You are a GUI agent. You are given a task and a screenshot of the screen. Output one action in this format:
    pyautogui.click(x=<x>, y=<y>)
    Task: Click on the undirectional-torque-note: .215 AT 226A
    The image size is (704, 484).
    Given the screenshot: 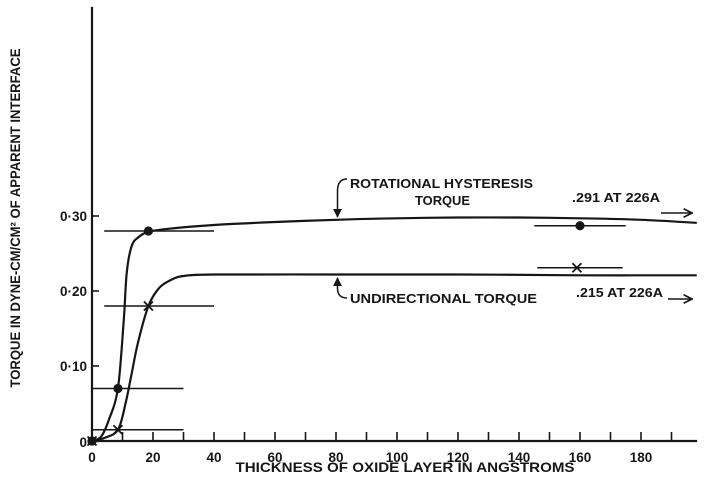 What is the action you would take?
    pyautogui.click(x=620, y=292)
    